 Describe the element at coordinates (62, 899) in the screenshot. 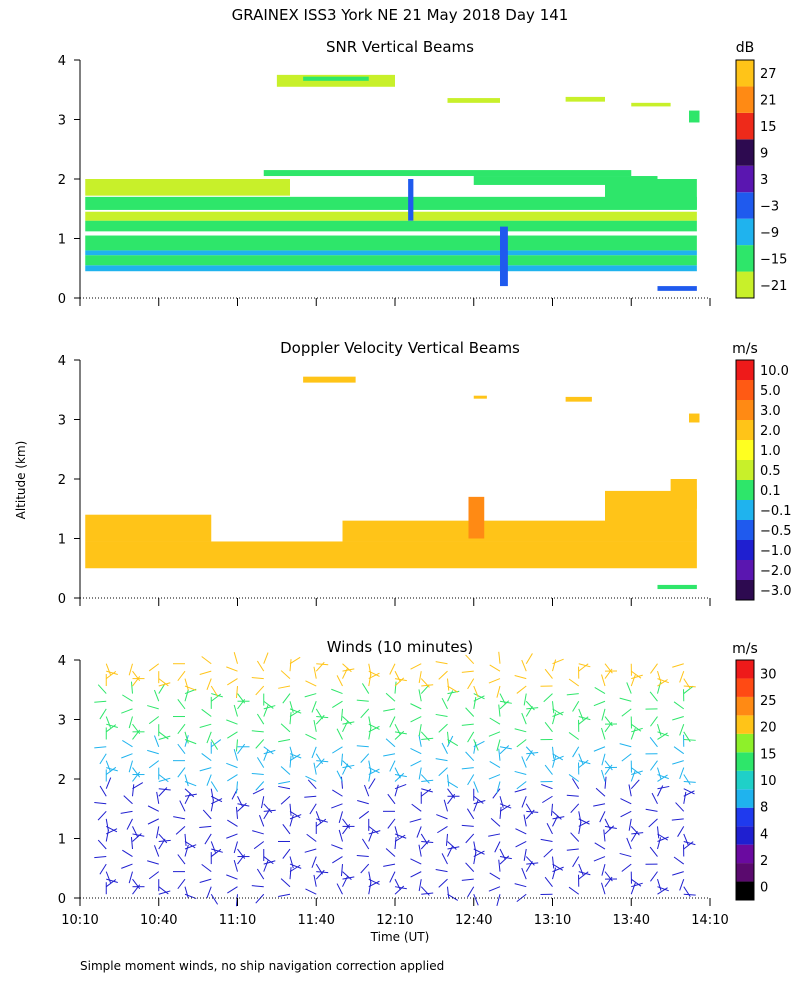

I see `y-tick-label: 0` at that location.